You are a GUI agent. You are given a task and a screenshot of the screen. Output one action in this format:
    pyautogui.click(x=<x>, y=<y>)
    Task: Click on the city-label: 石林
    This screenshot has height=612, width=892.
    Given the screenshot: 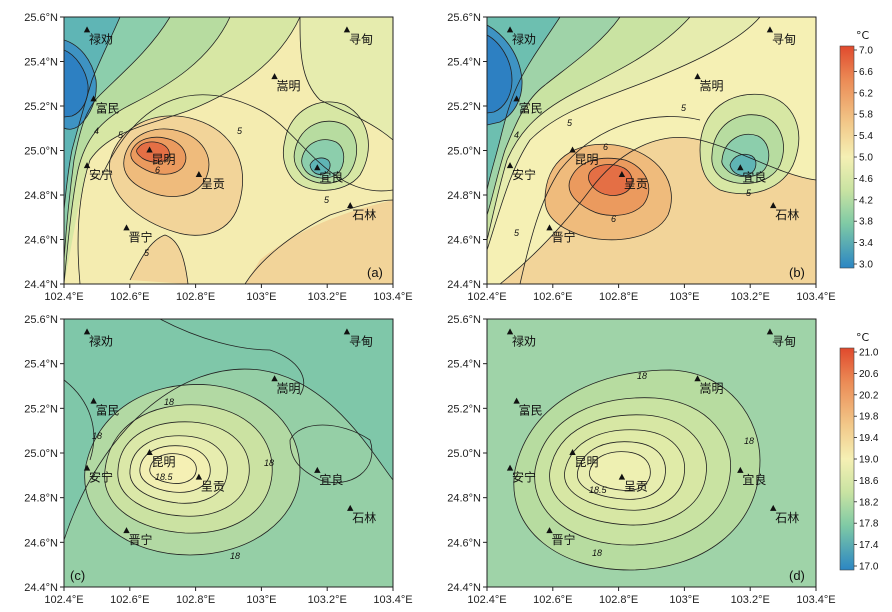 What is the action you would take?
    pyautogui.click(x=364, y=215)
    